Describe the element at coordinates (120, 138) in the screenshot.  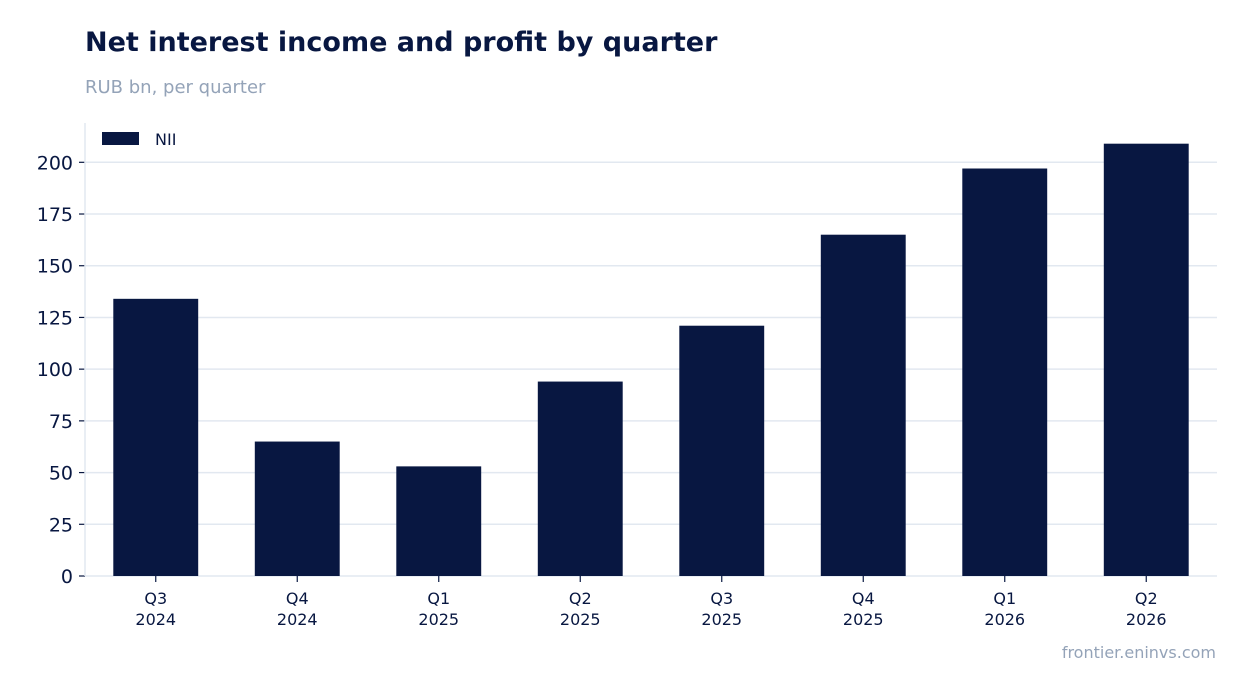
I see `legend-swatch` at that location.